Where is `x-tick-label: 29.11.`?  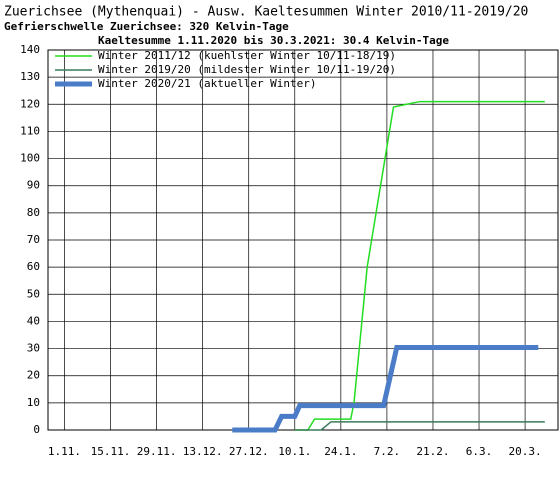 x-tick-label: 29.11. is located at coordinates (157, 451).